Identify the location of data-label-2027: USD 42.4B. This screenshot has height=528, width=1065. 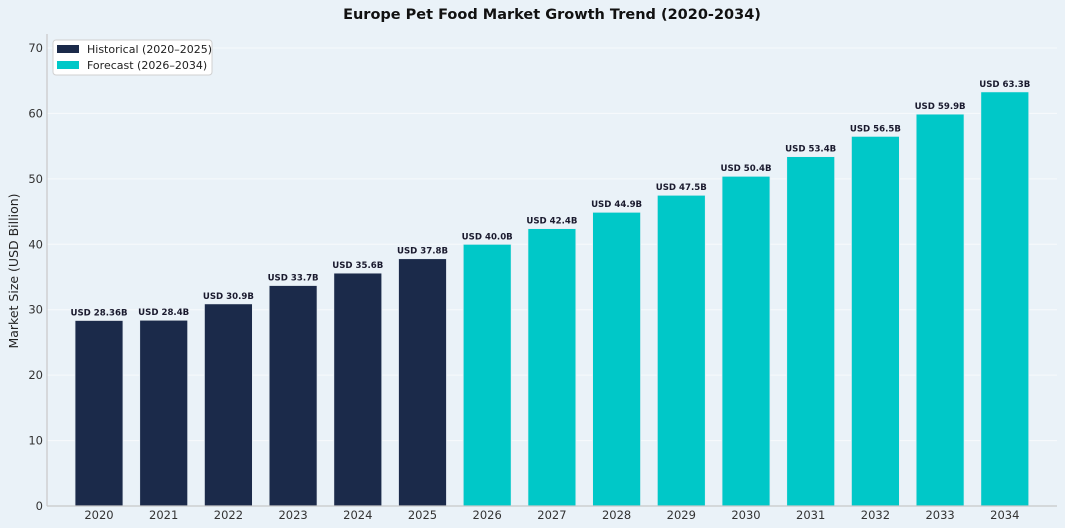
(551, 222).